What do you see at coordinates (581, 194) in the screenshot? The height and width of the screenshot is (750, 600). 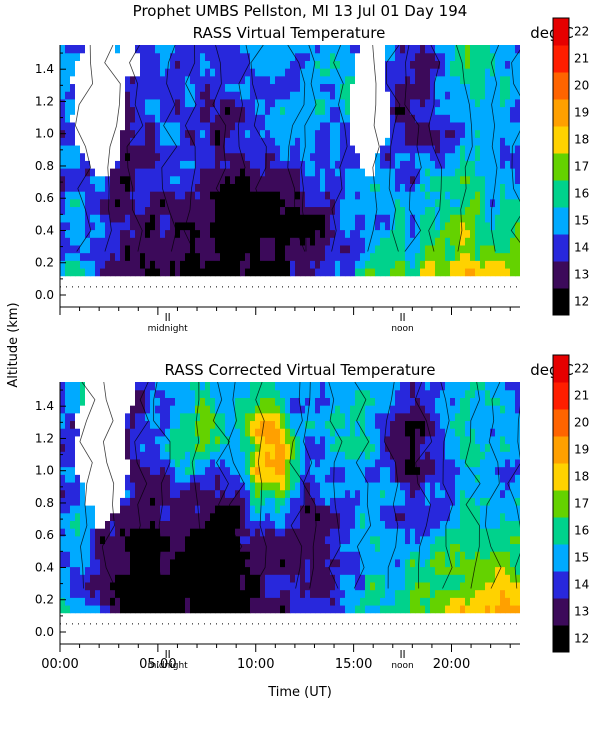 I see `colorbar-tick-label: 16` at bounding box center [581, 194].